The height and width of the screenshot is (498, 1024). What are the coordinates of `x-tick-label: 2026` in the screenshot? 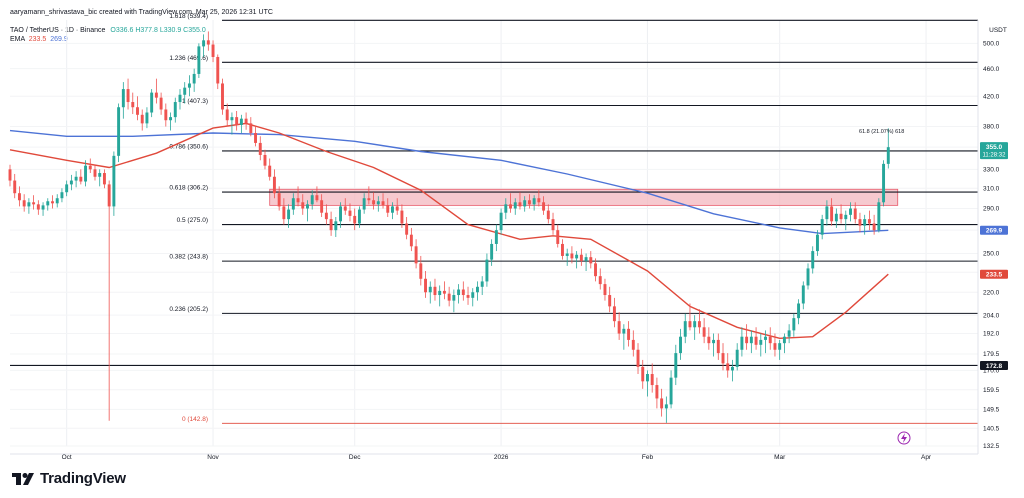 It's located at (501, 457).